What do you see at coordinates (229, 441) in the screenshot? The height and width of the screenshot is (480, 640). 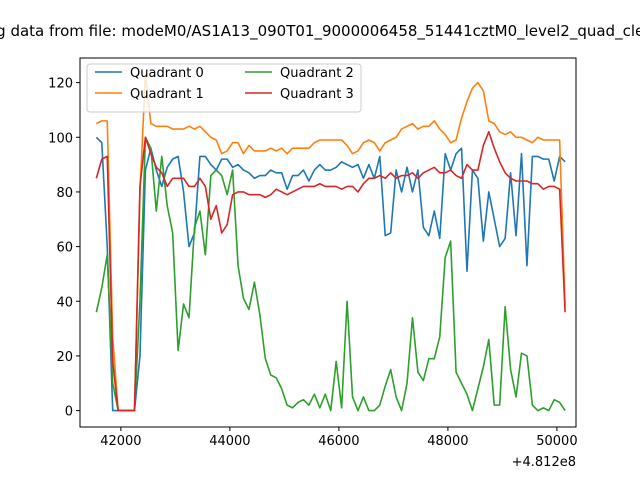 I see `x-tick-label: 44000` at bounding box center [229, 441].